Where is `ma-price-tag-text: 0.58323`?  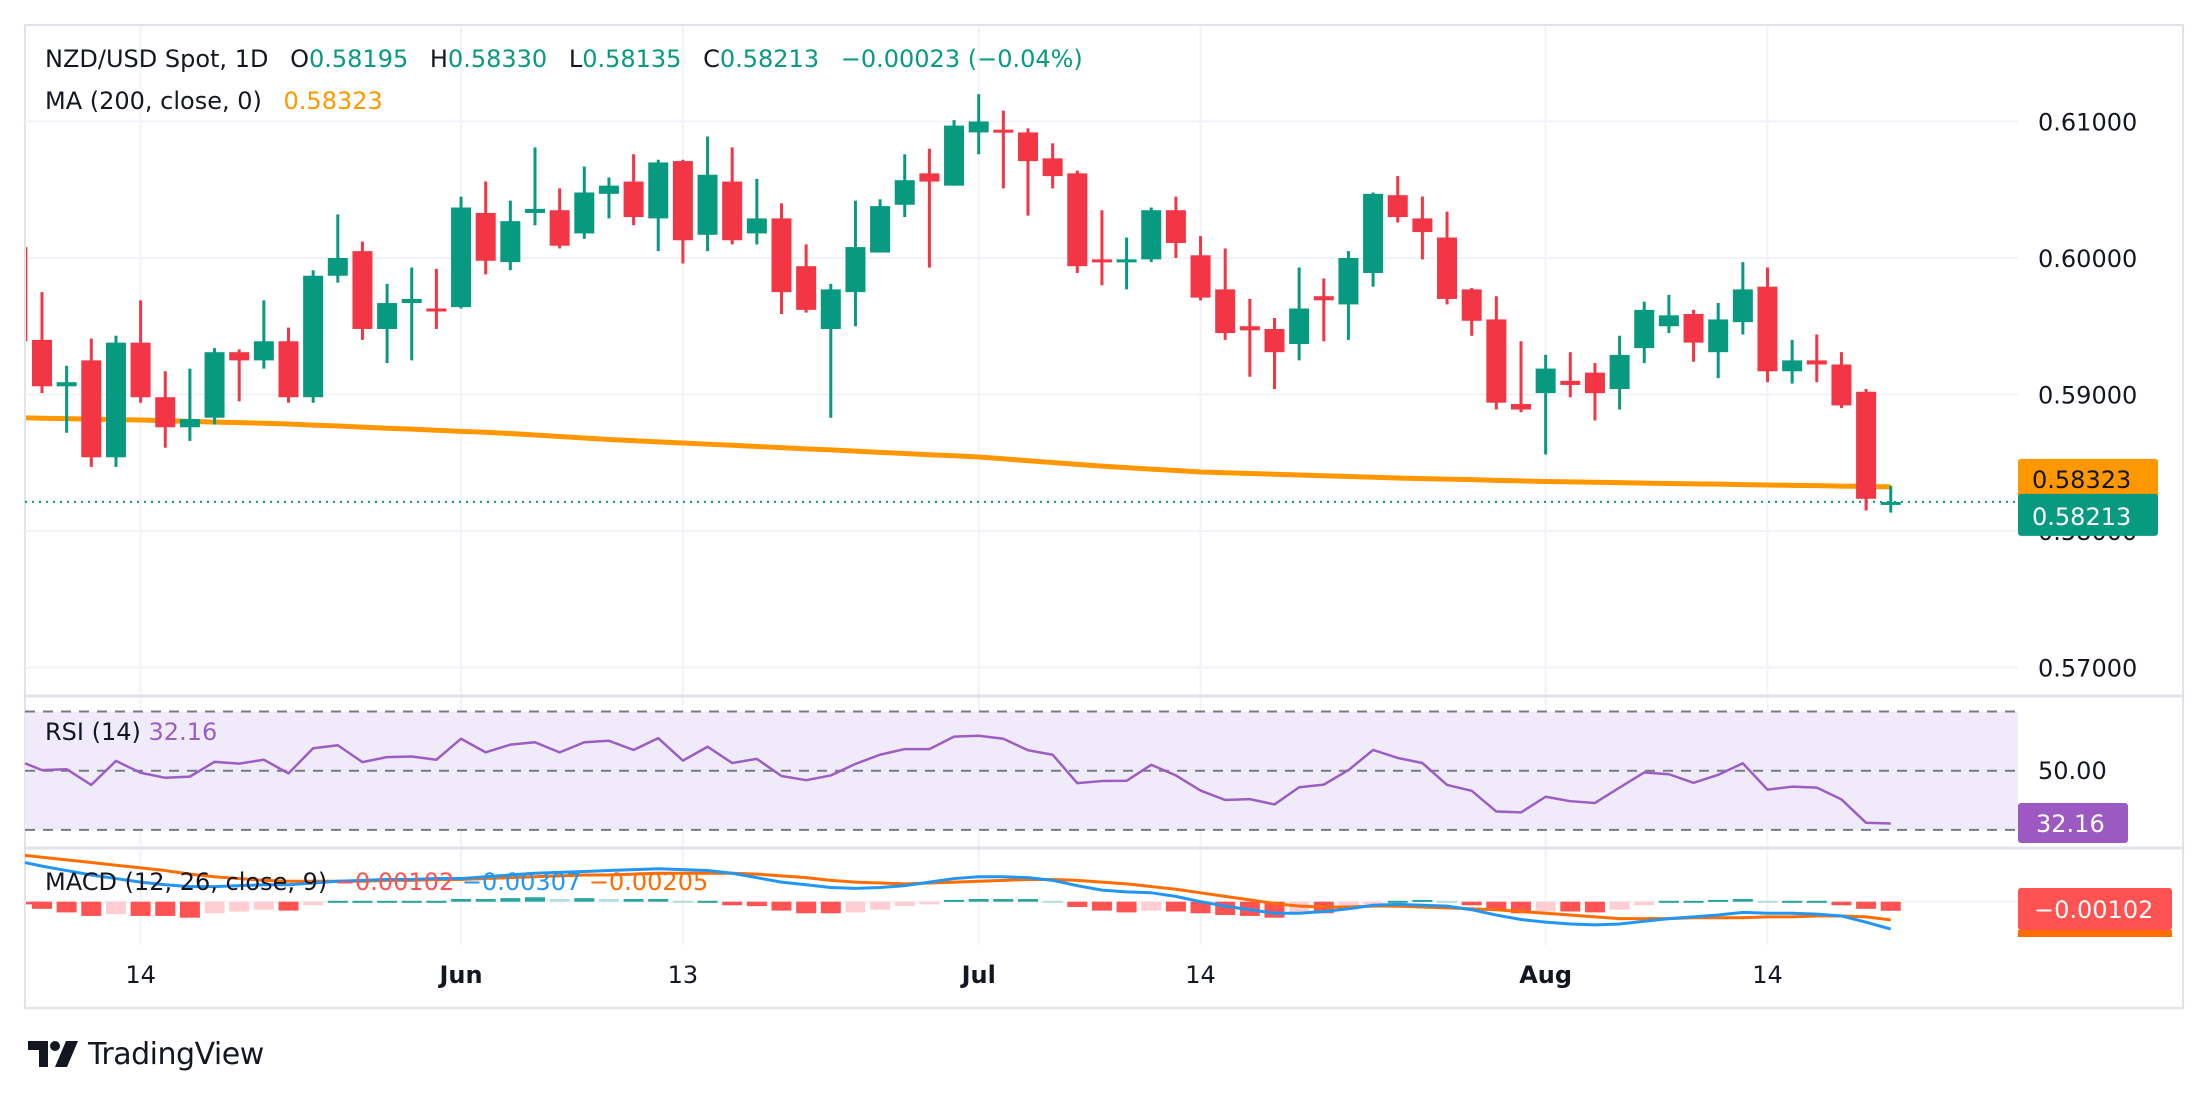 ma-price-tag-text: 0.58323 is located at coordinates (2081, 480).